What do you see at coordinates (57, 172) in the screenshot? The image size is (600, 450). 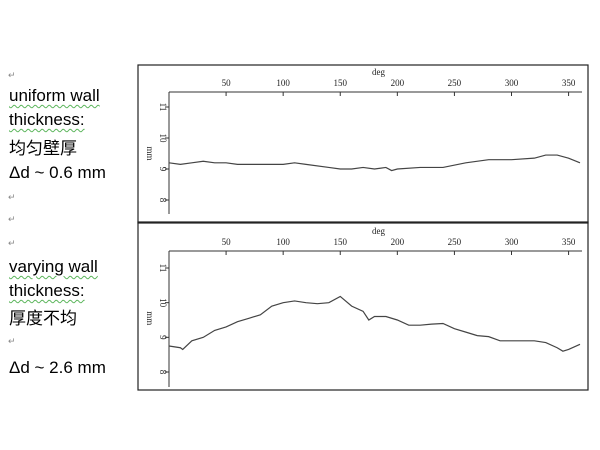 I see `delta-label: Δd ~ 0.6 mm` at bounding box center [57, 172].